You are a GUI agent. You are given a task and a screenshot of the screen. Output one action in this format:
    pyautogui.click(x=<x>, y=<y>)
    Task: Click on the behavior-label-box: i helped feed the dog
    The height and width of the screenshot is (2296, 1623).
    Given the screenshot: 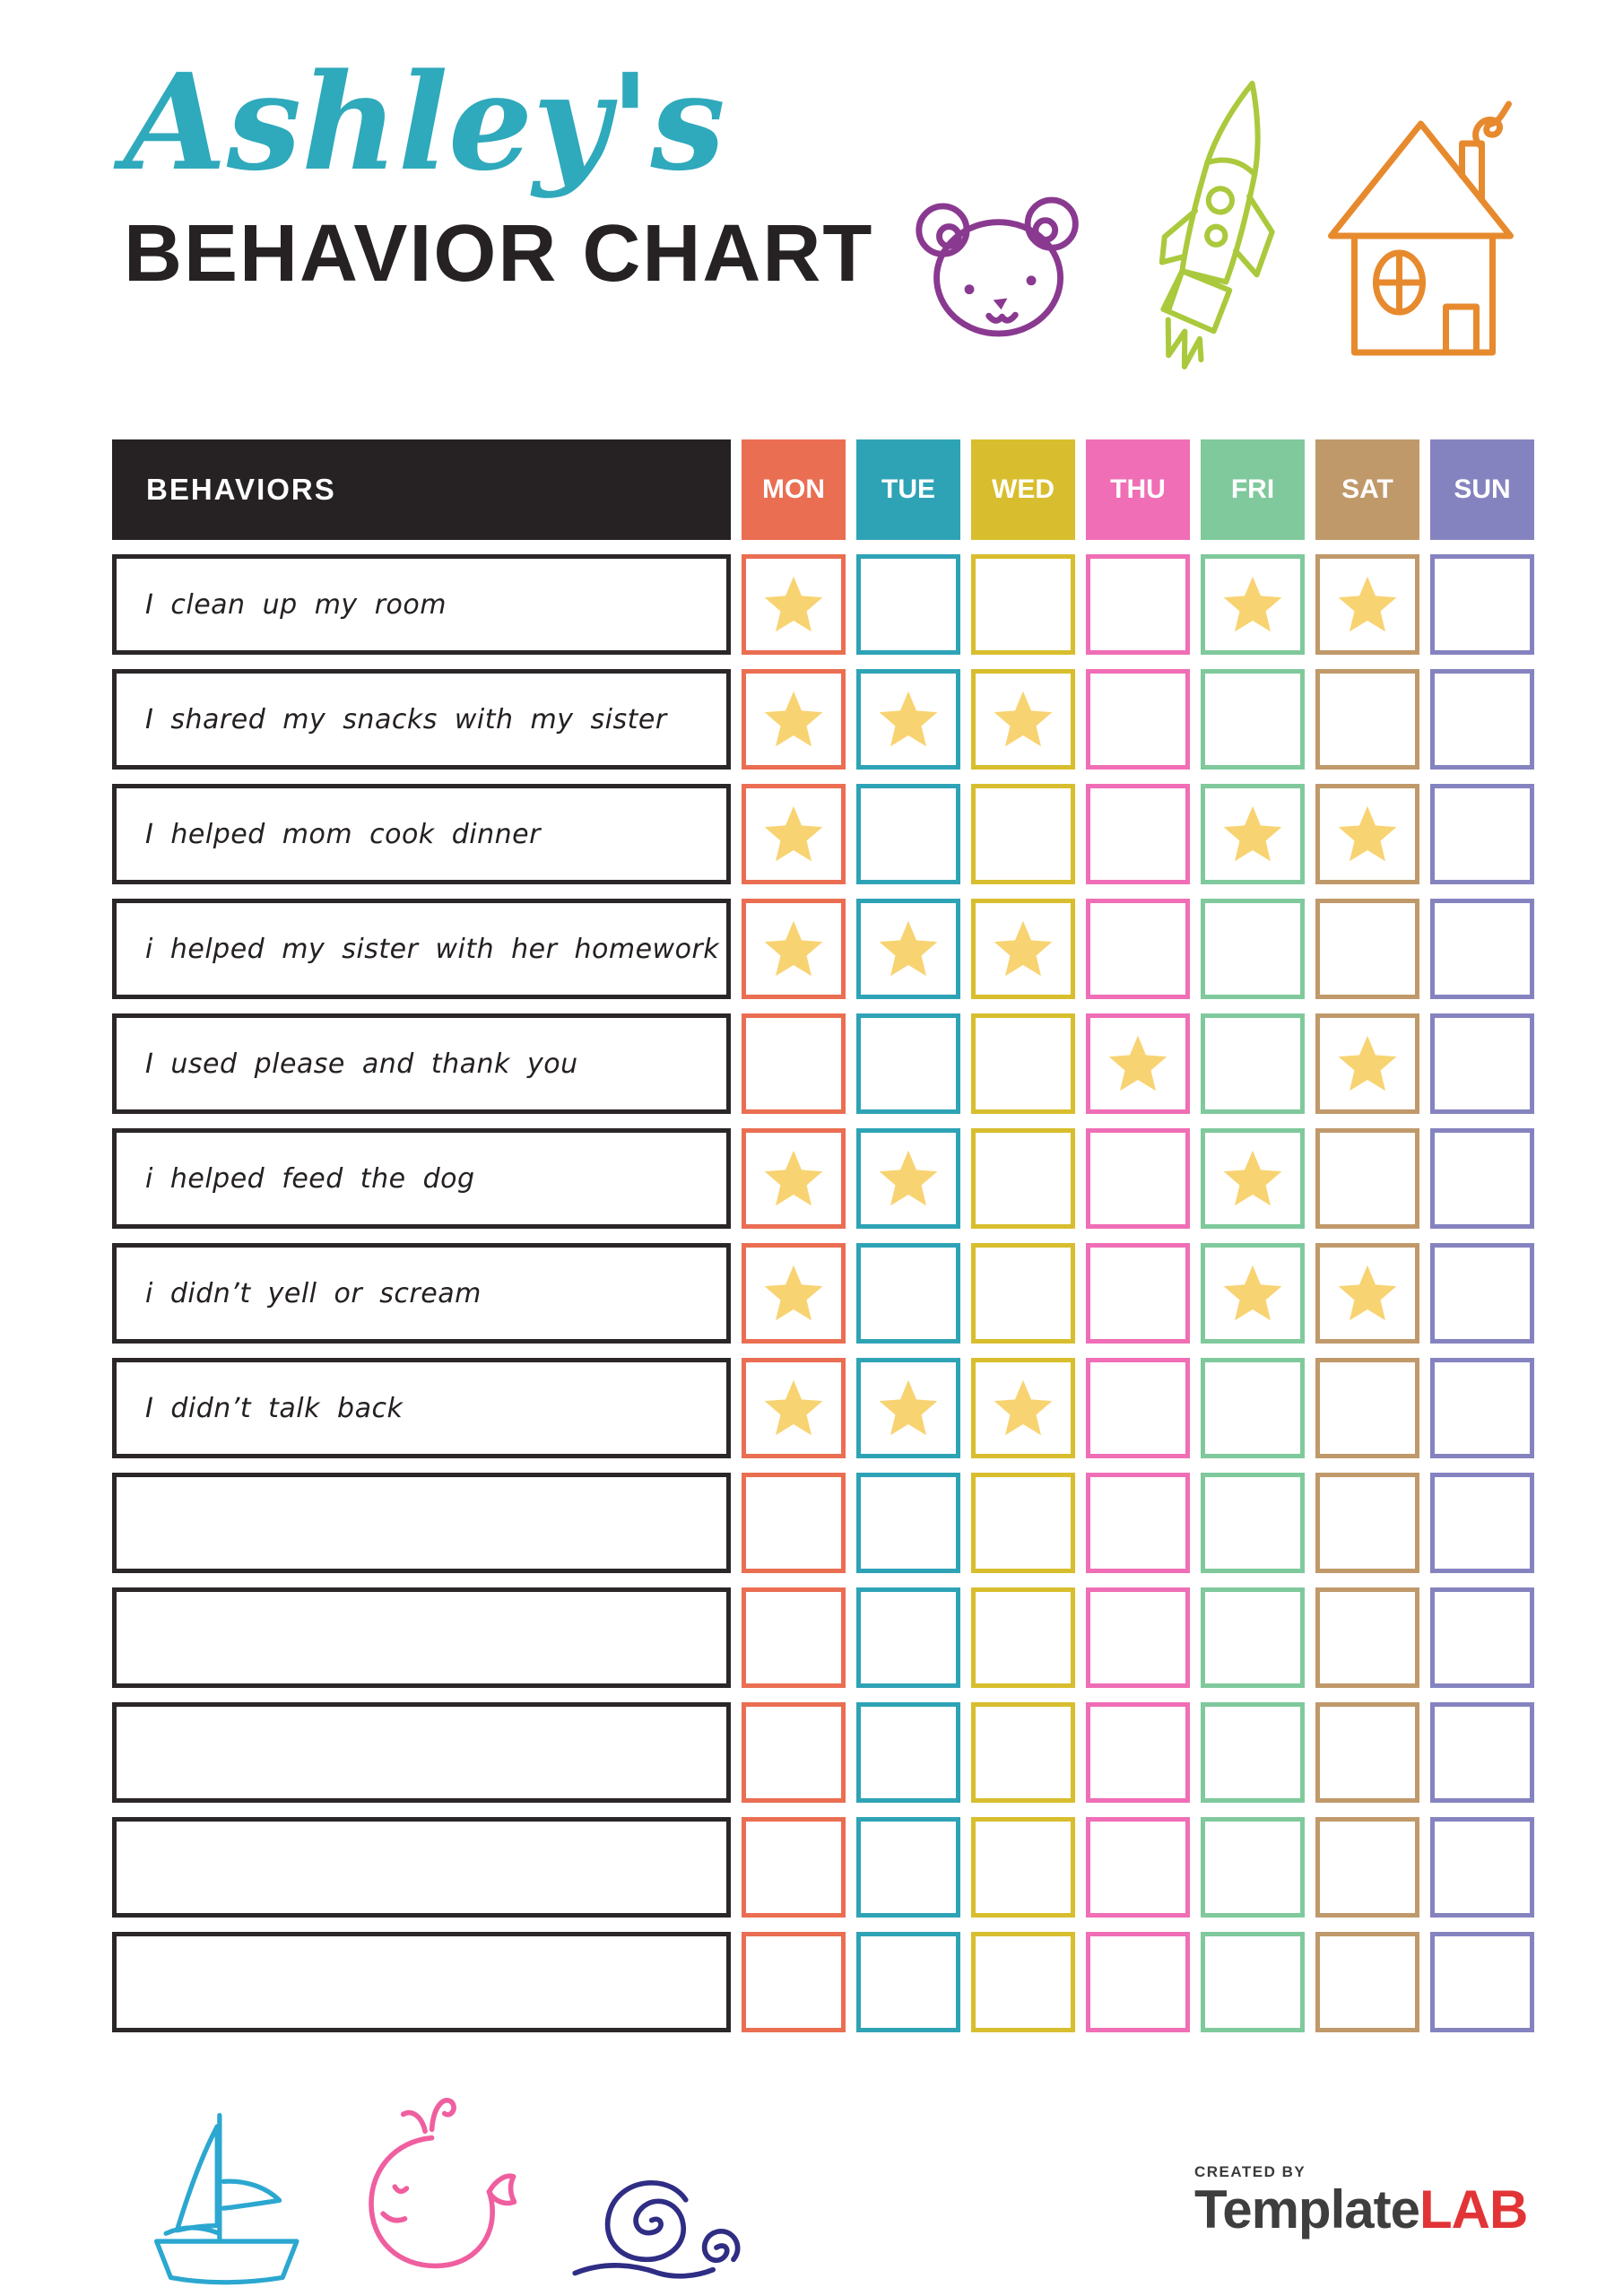 What is the action you would take?
    pyautogui.click(x=421, y=1178)
    